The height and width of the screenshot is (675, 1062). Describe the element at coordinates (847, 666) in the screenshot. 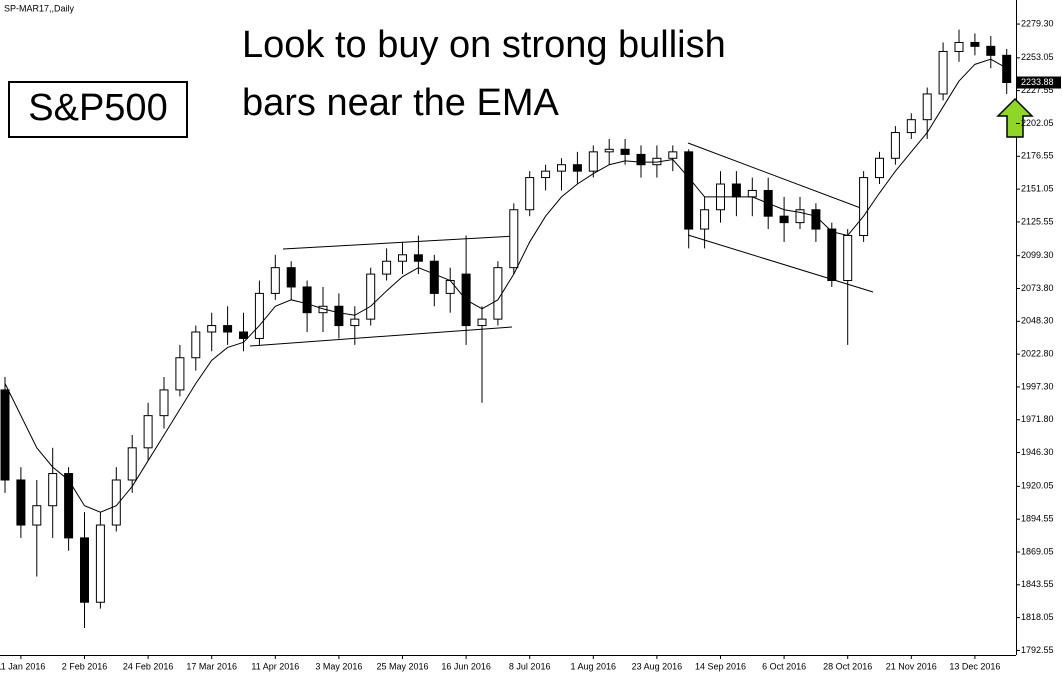

I see `x-tick-label: 28 Oct 2016` at that location.